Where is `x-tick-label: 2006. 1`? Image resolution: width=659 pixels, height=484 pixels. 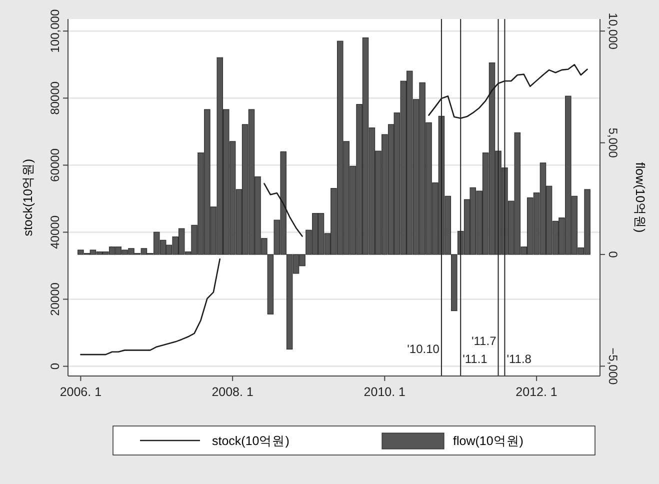 x-tick-label: 2006. 1 is located at coordinates (81, 392).